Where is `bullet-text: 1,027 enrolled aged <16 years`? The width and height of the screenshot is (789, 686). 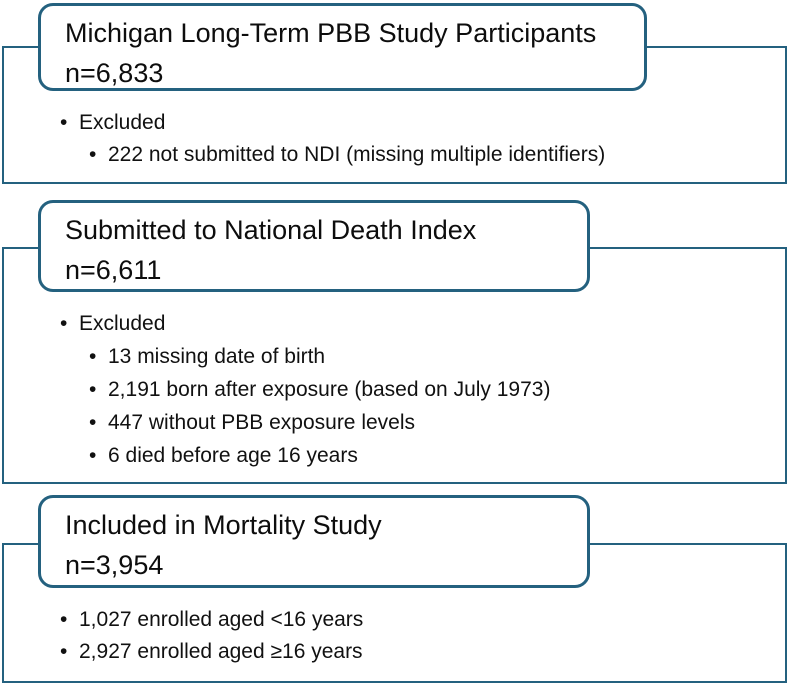
bullet-text: 1,027 enrolled aged <16 years is located at coordinates (221, 619).